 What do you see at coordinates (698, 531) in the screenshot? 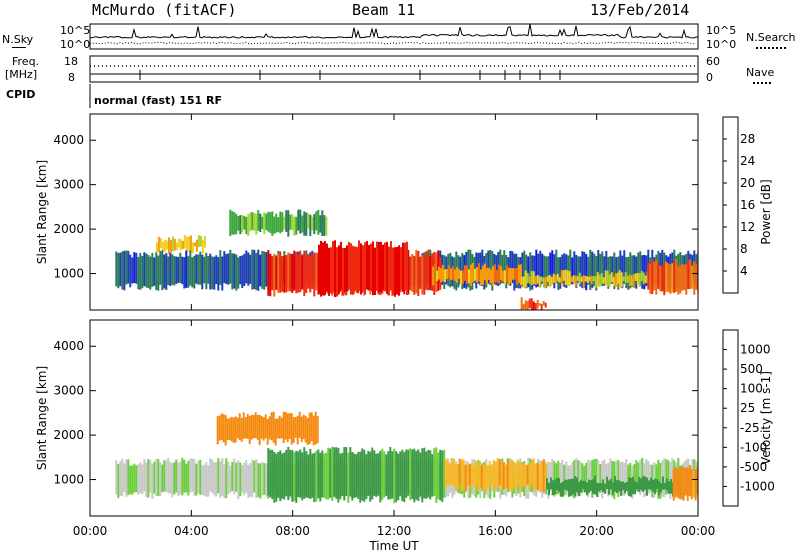
I see `x-tick-label: 00:00` at bounding box center [698, 531].